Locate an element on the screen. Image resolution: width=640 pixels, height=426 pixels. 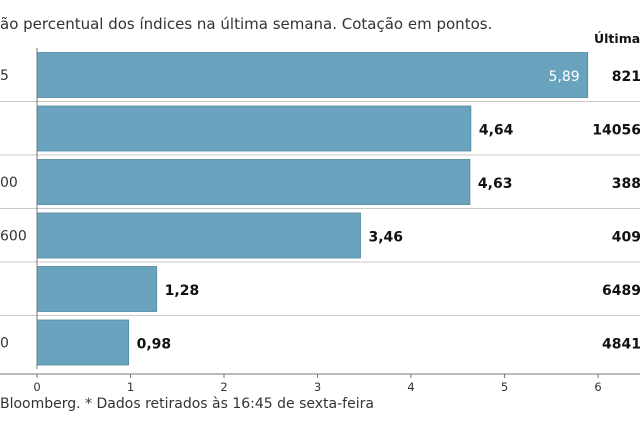
bar-value-label: 3,46 is located at coordinates (386, 237).